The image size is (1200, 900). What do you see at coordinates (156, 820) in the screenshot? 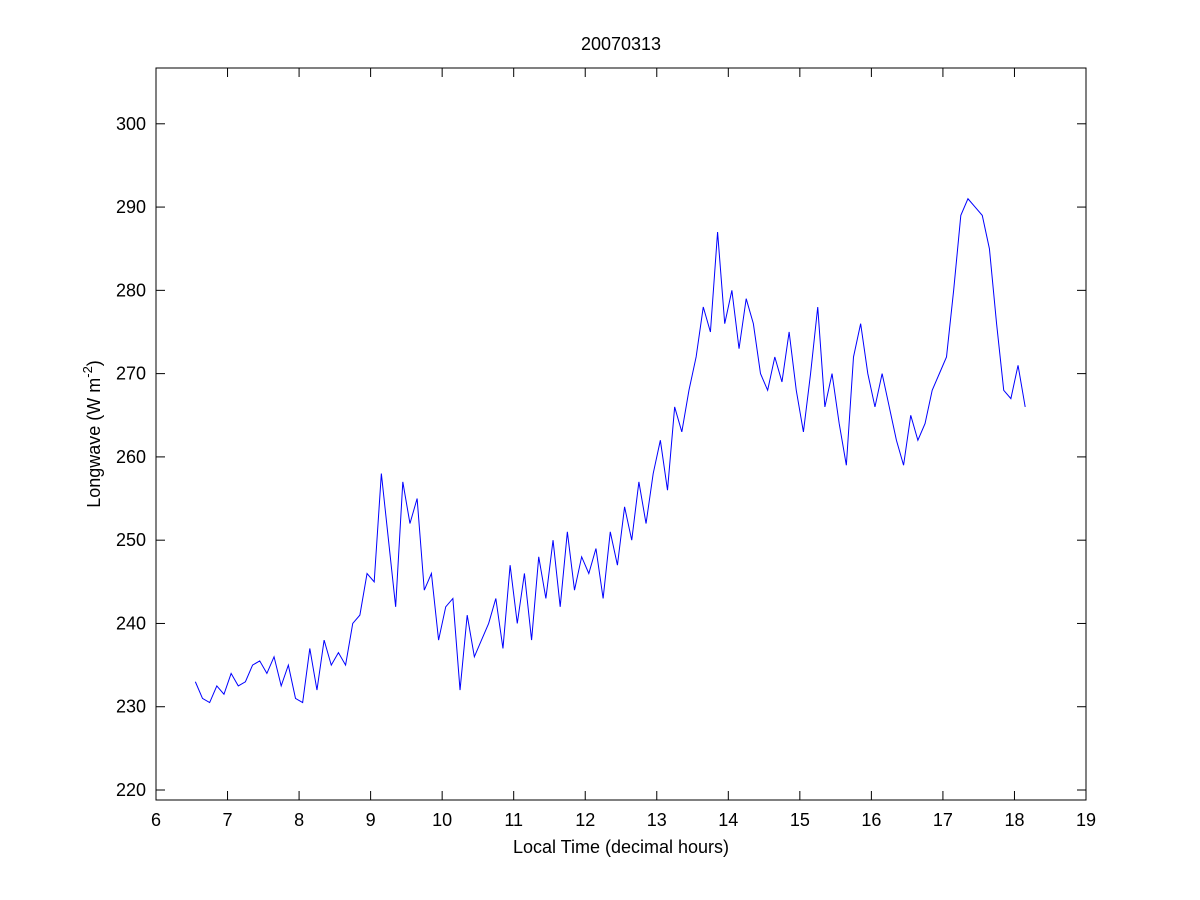
I see `x-tick-label: 6` at bounding box center [156, 820].